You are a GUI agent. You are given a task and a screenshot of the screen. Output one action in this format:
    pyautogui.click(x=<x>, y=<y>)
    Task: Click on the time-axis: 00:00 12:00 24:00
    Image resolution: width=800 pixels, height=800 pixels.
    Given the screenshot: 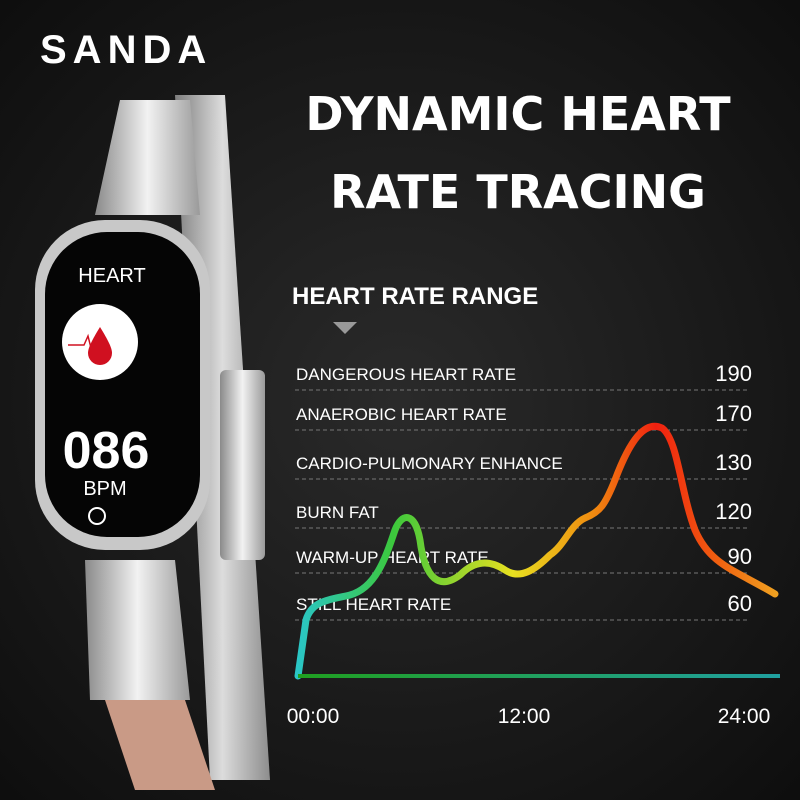 What is the action you would take?
    pyautogui.click(x=529, y=716)
    